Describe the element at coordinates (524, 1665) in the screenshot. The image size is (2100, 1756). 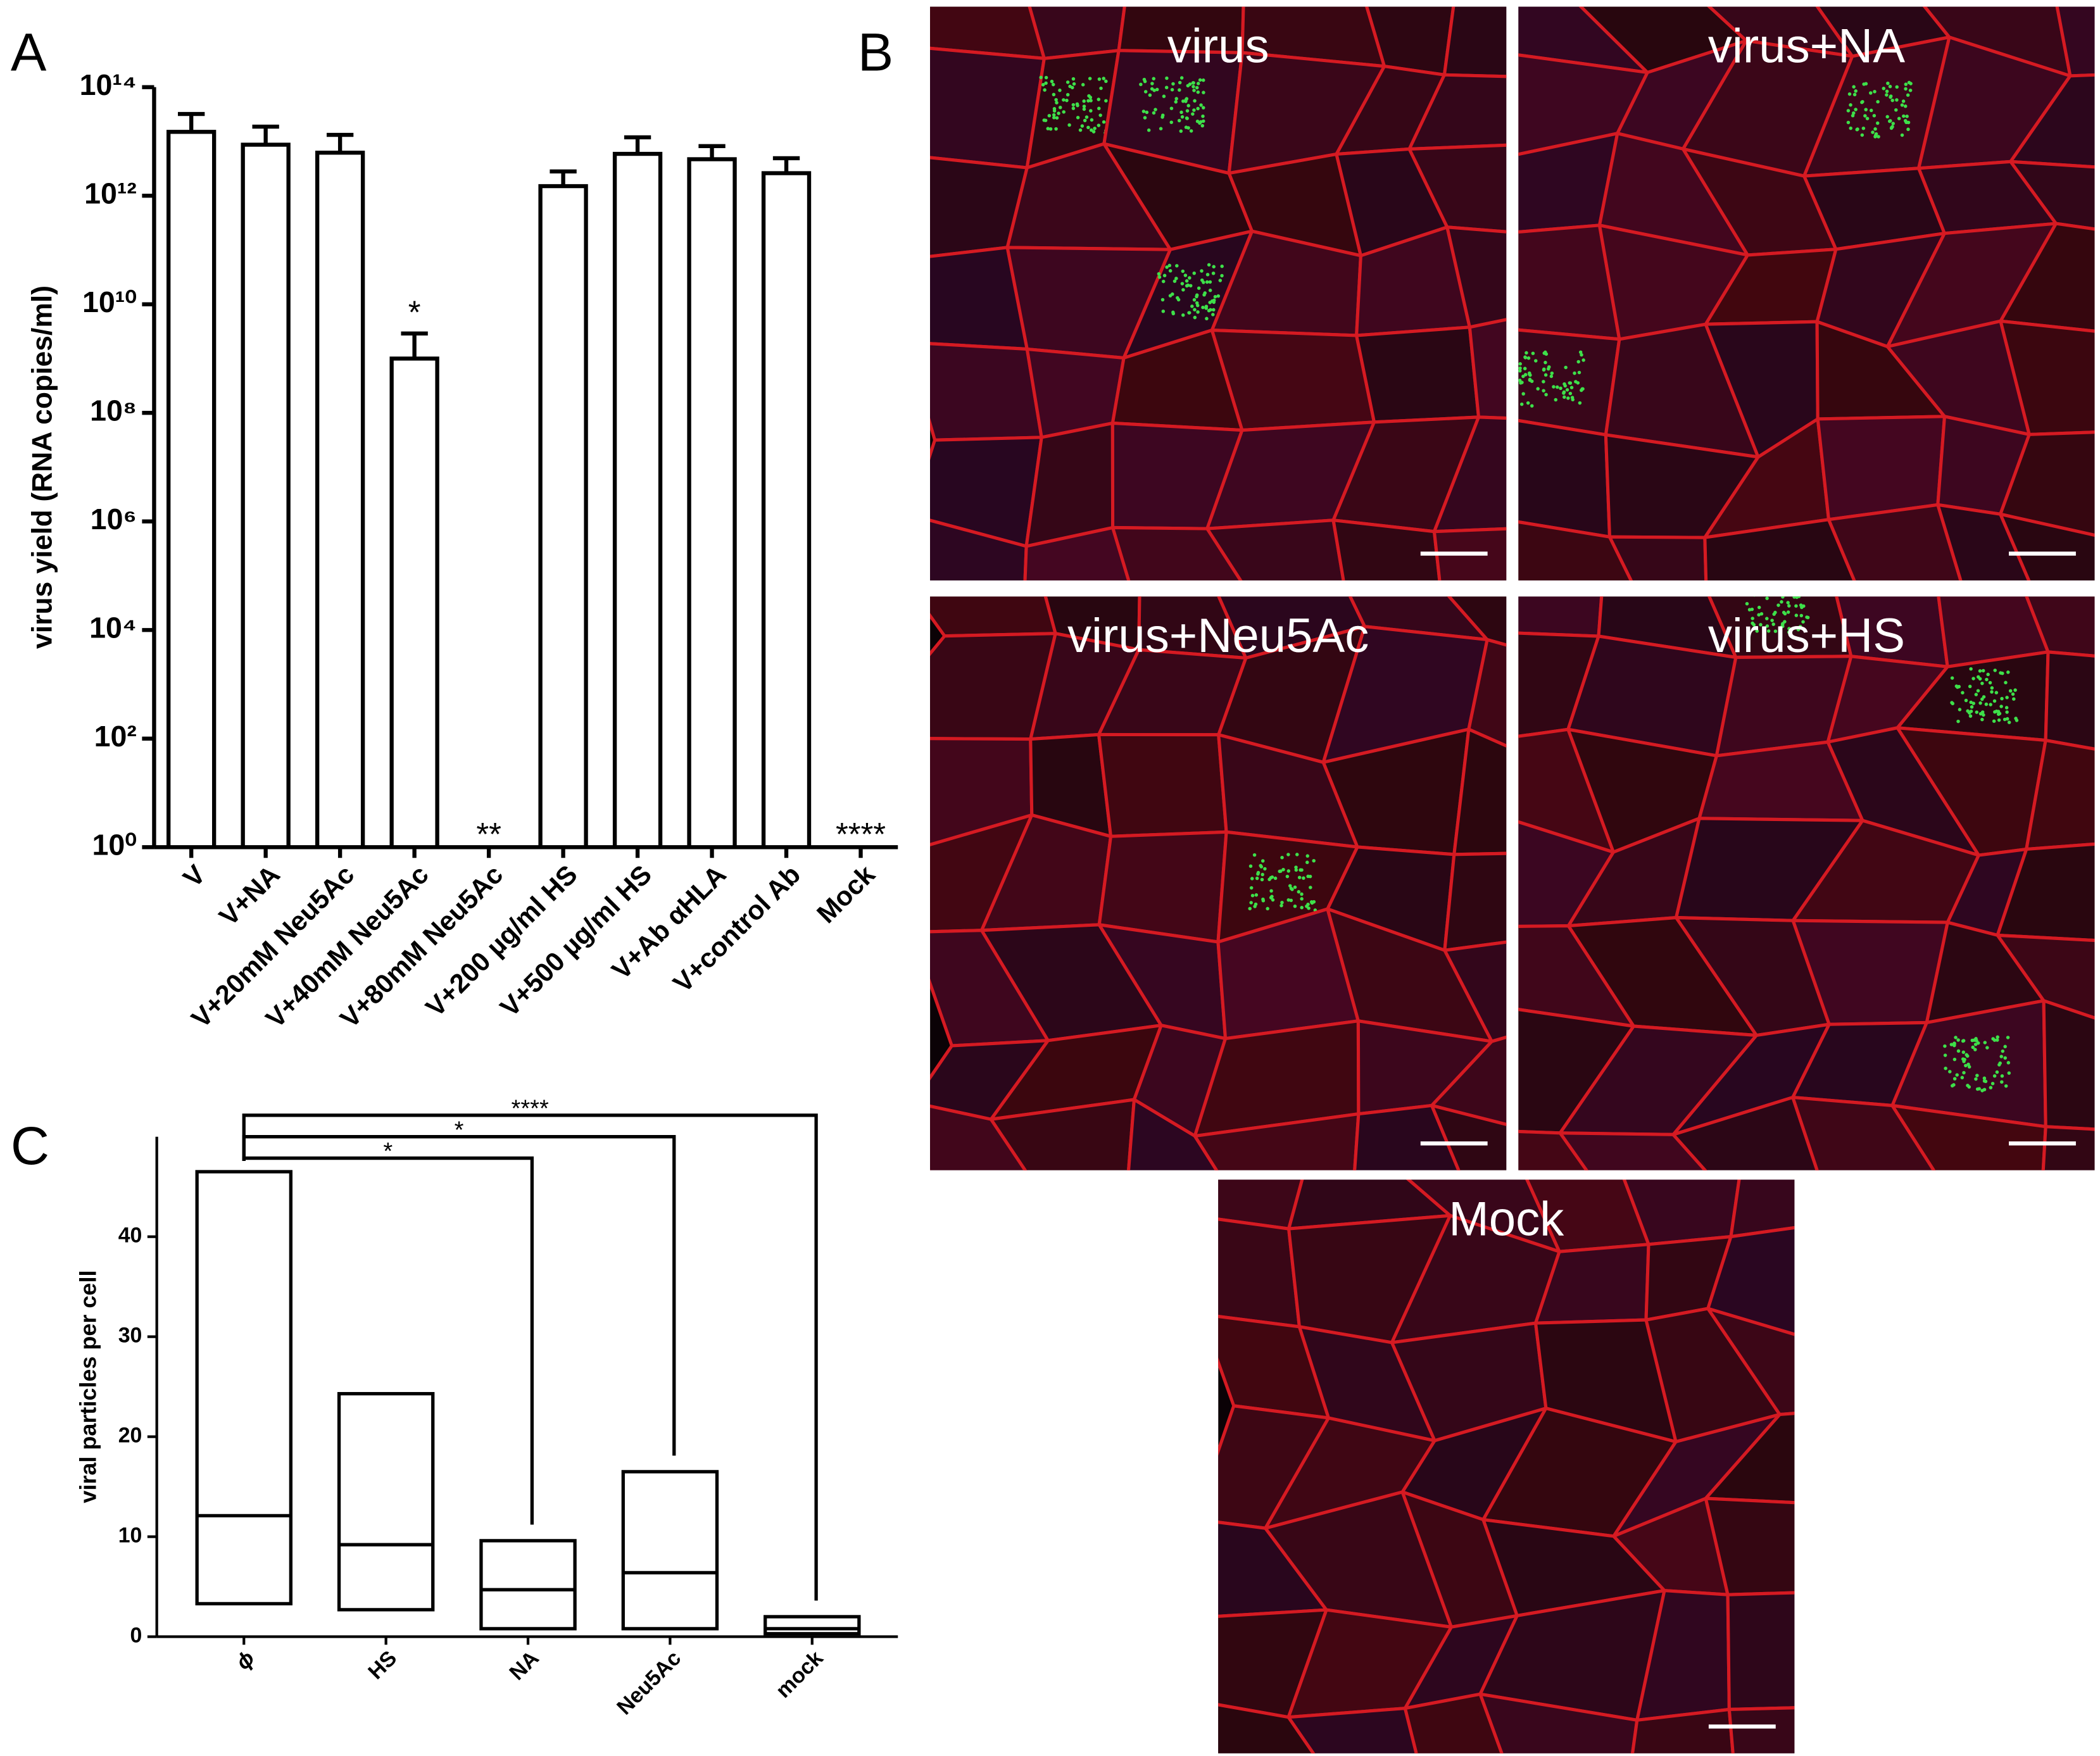
I see `x-tick-label: NA` at that location.